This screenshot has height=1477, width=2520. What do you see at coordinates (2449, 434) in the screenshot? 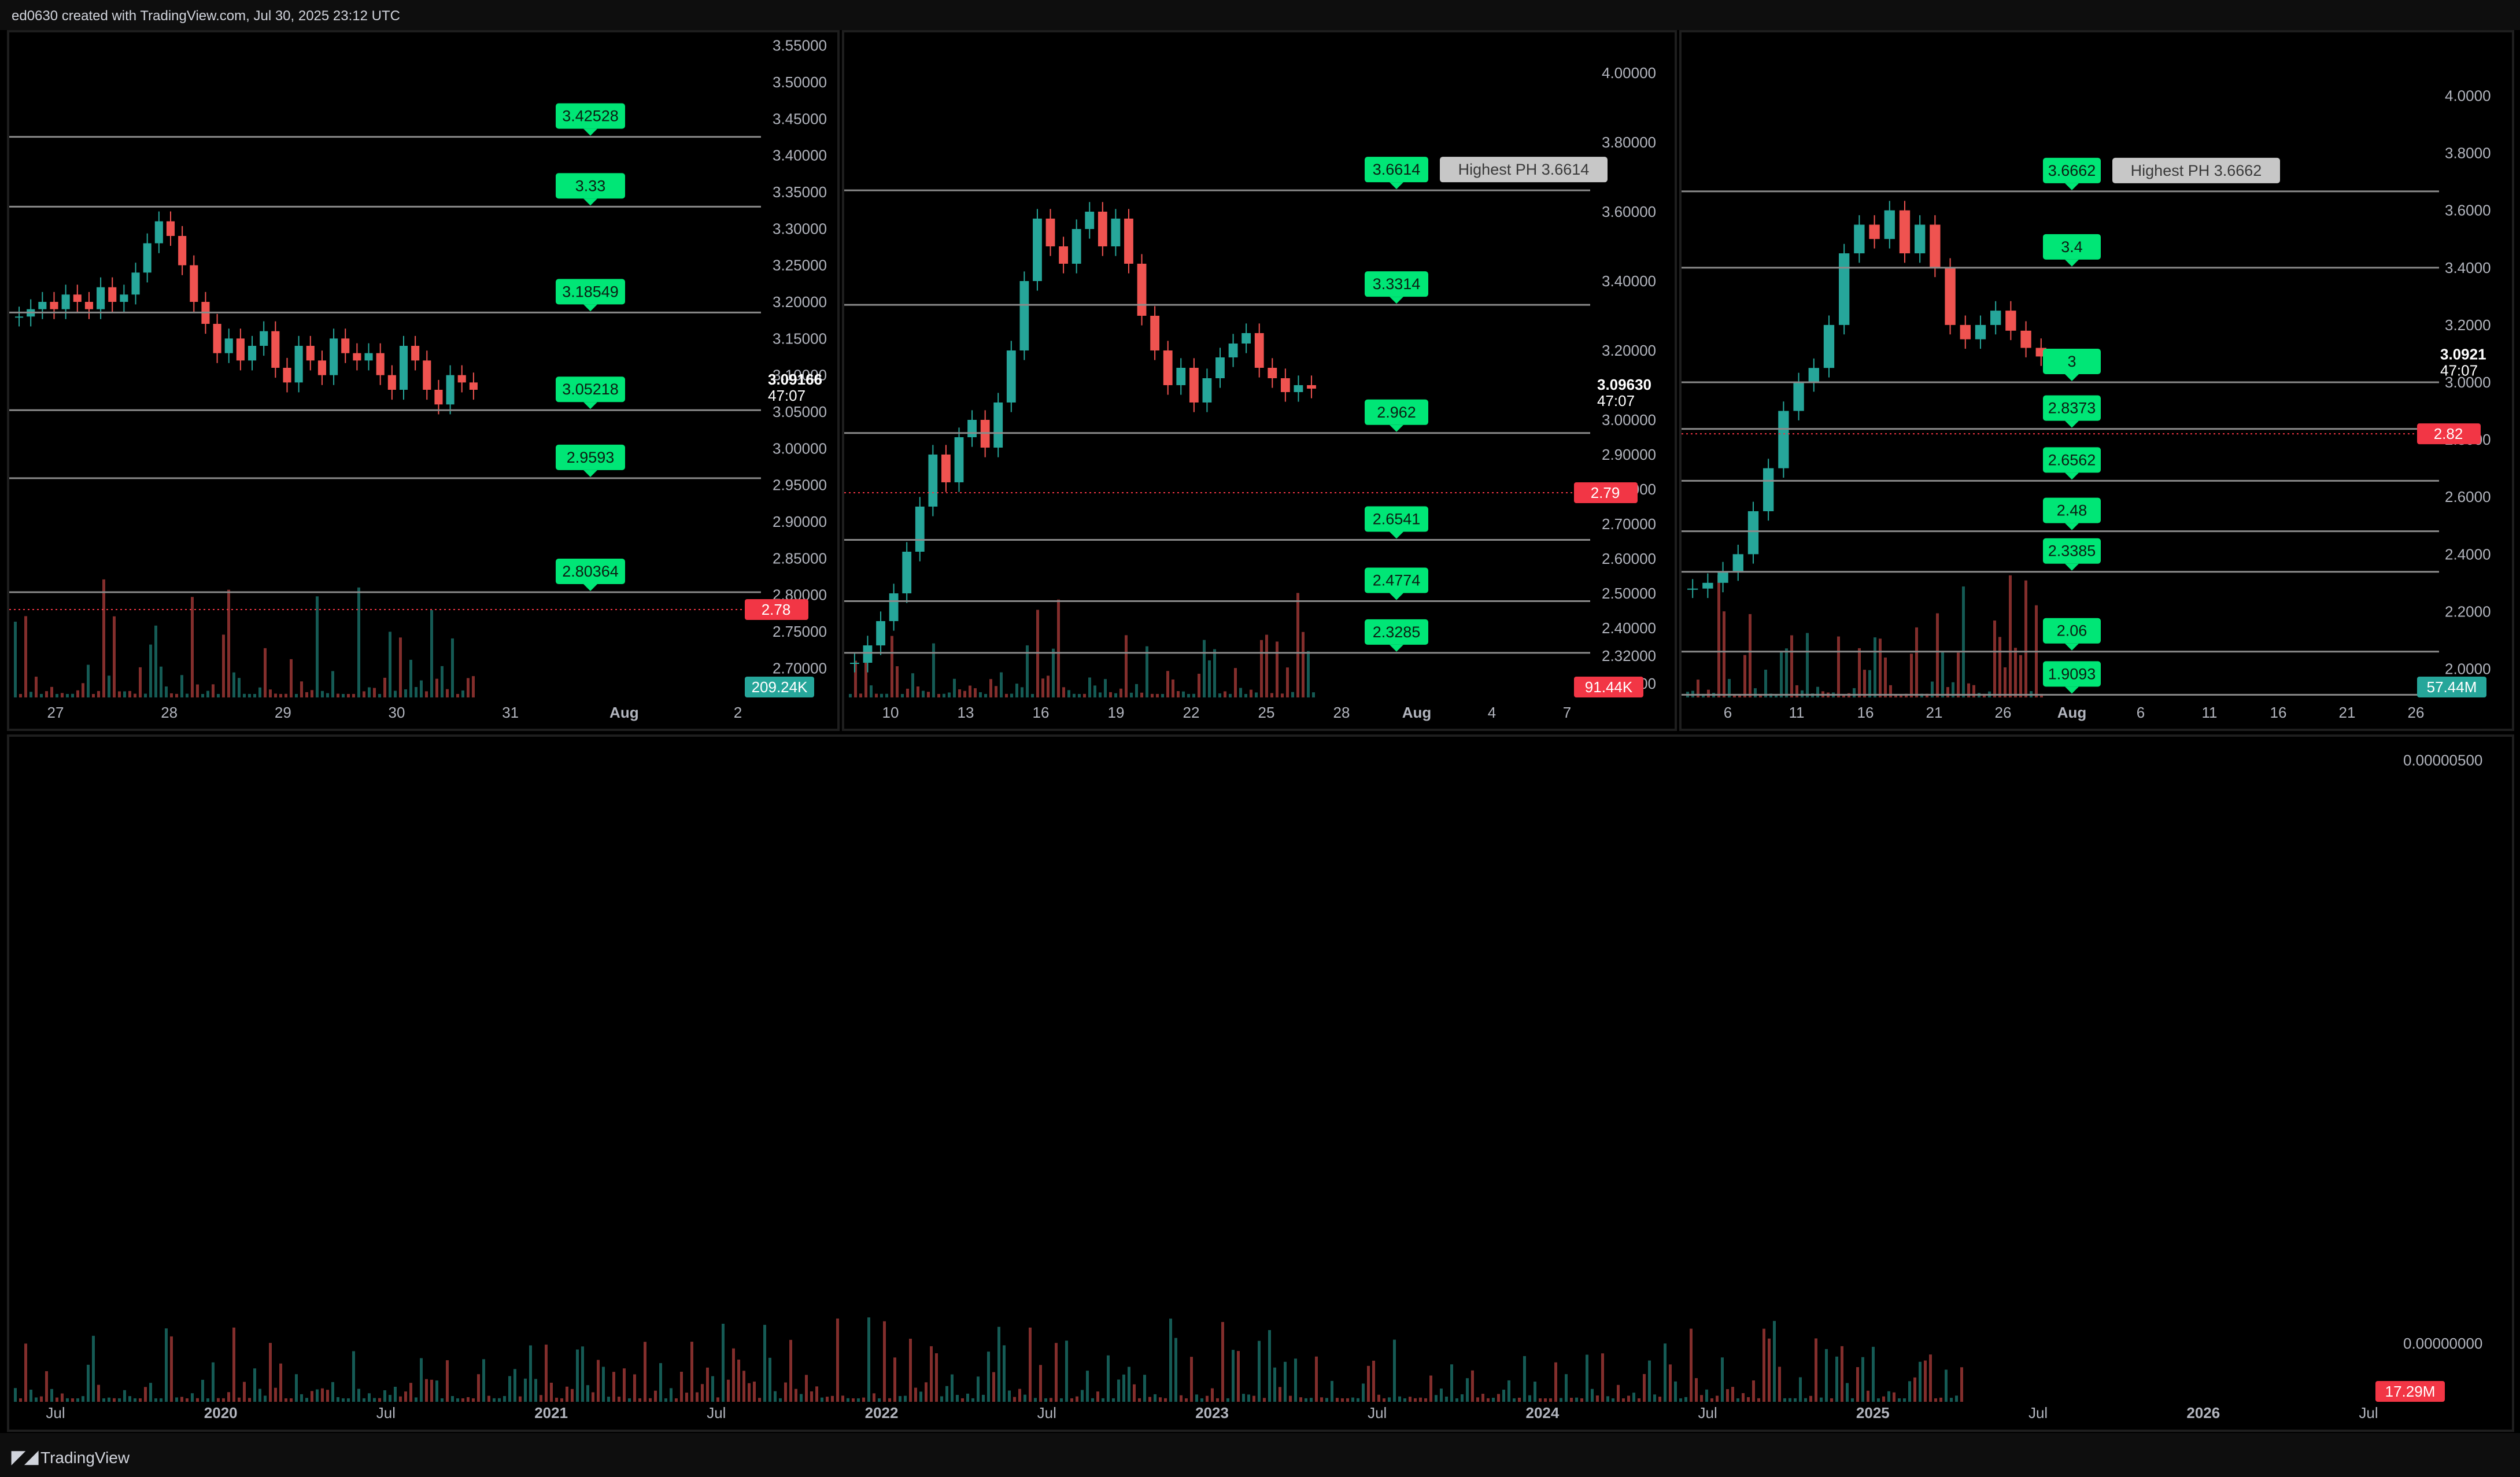
I see `red-price-box` at bounding box center [2449, 434].